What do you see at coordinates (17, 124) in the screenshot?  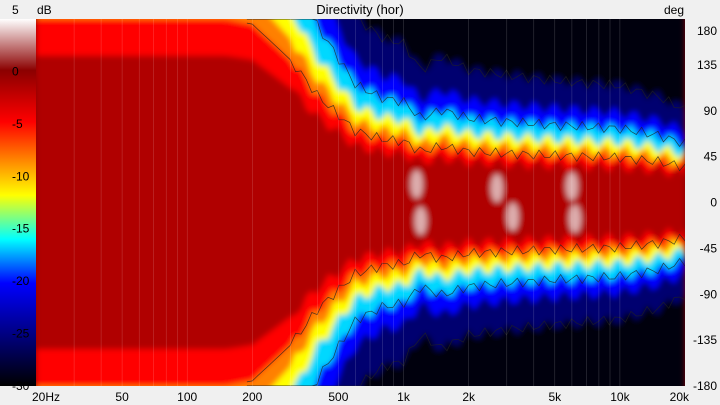 I see `colorbar-tick-label: -5` at bounding box center [17, 124].